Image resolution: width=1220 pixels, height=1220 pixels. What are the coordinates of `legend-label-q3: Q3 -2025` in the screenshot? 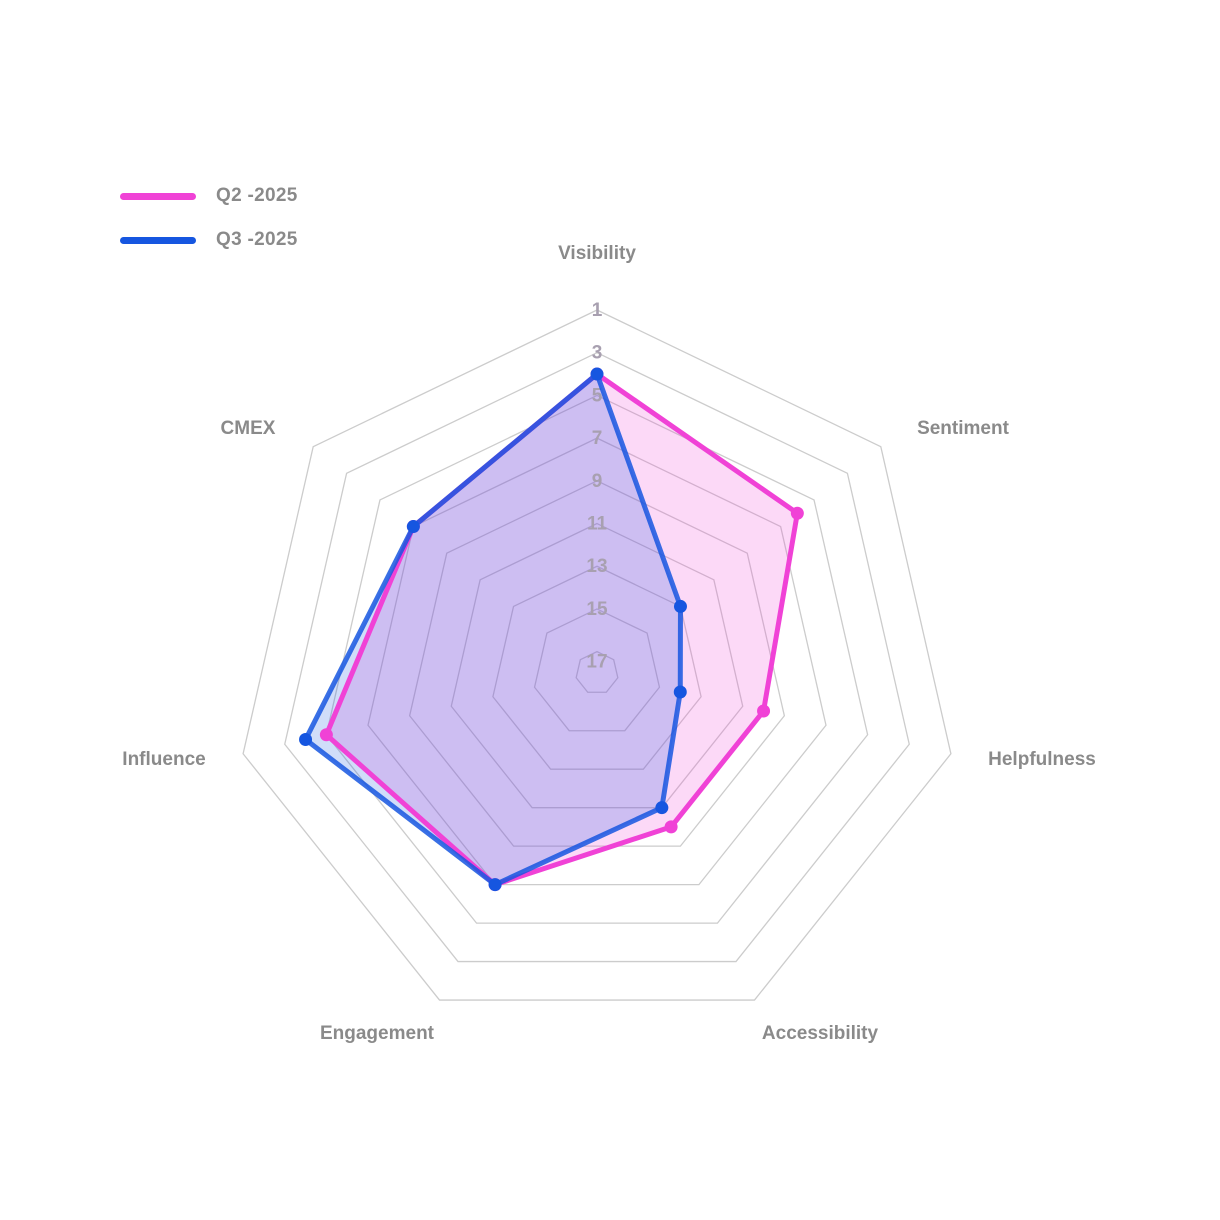 It's located at (257, 239).